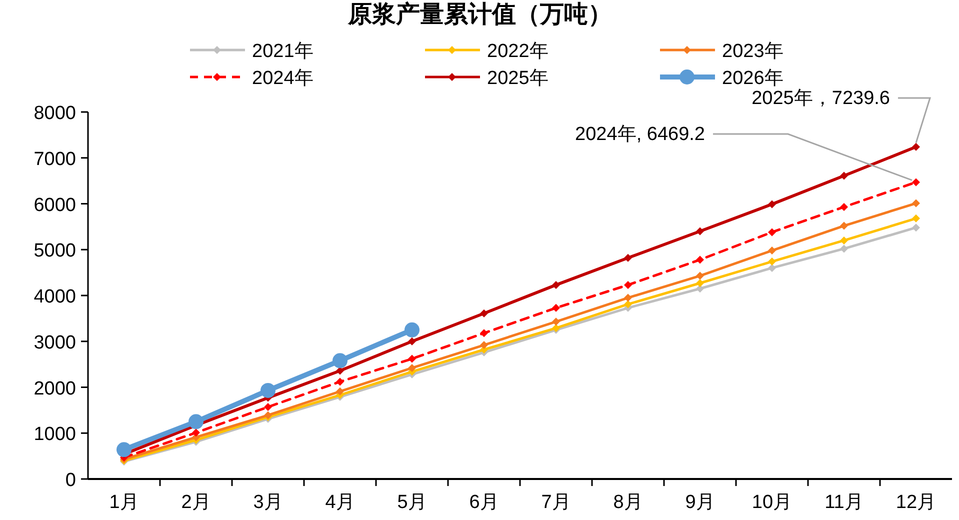 The image size is (959, 520). What do you see at coordinates (821, 98) in the screenshot?
I see `annotation: 2025年，7239.6` at bounding box center [821, 98].